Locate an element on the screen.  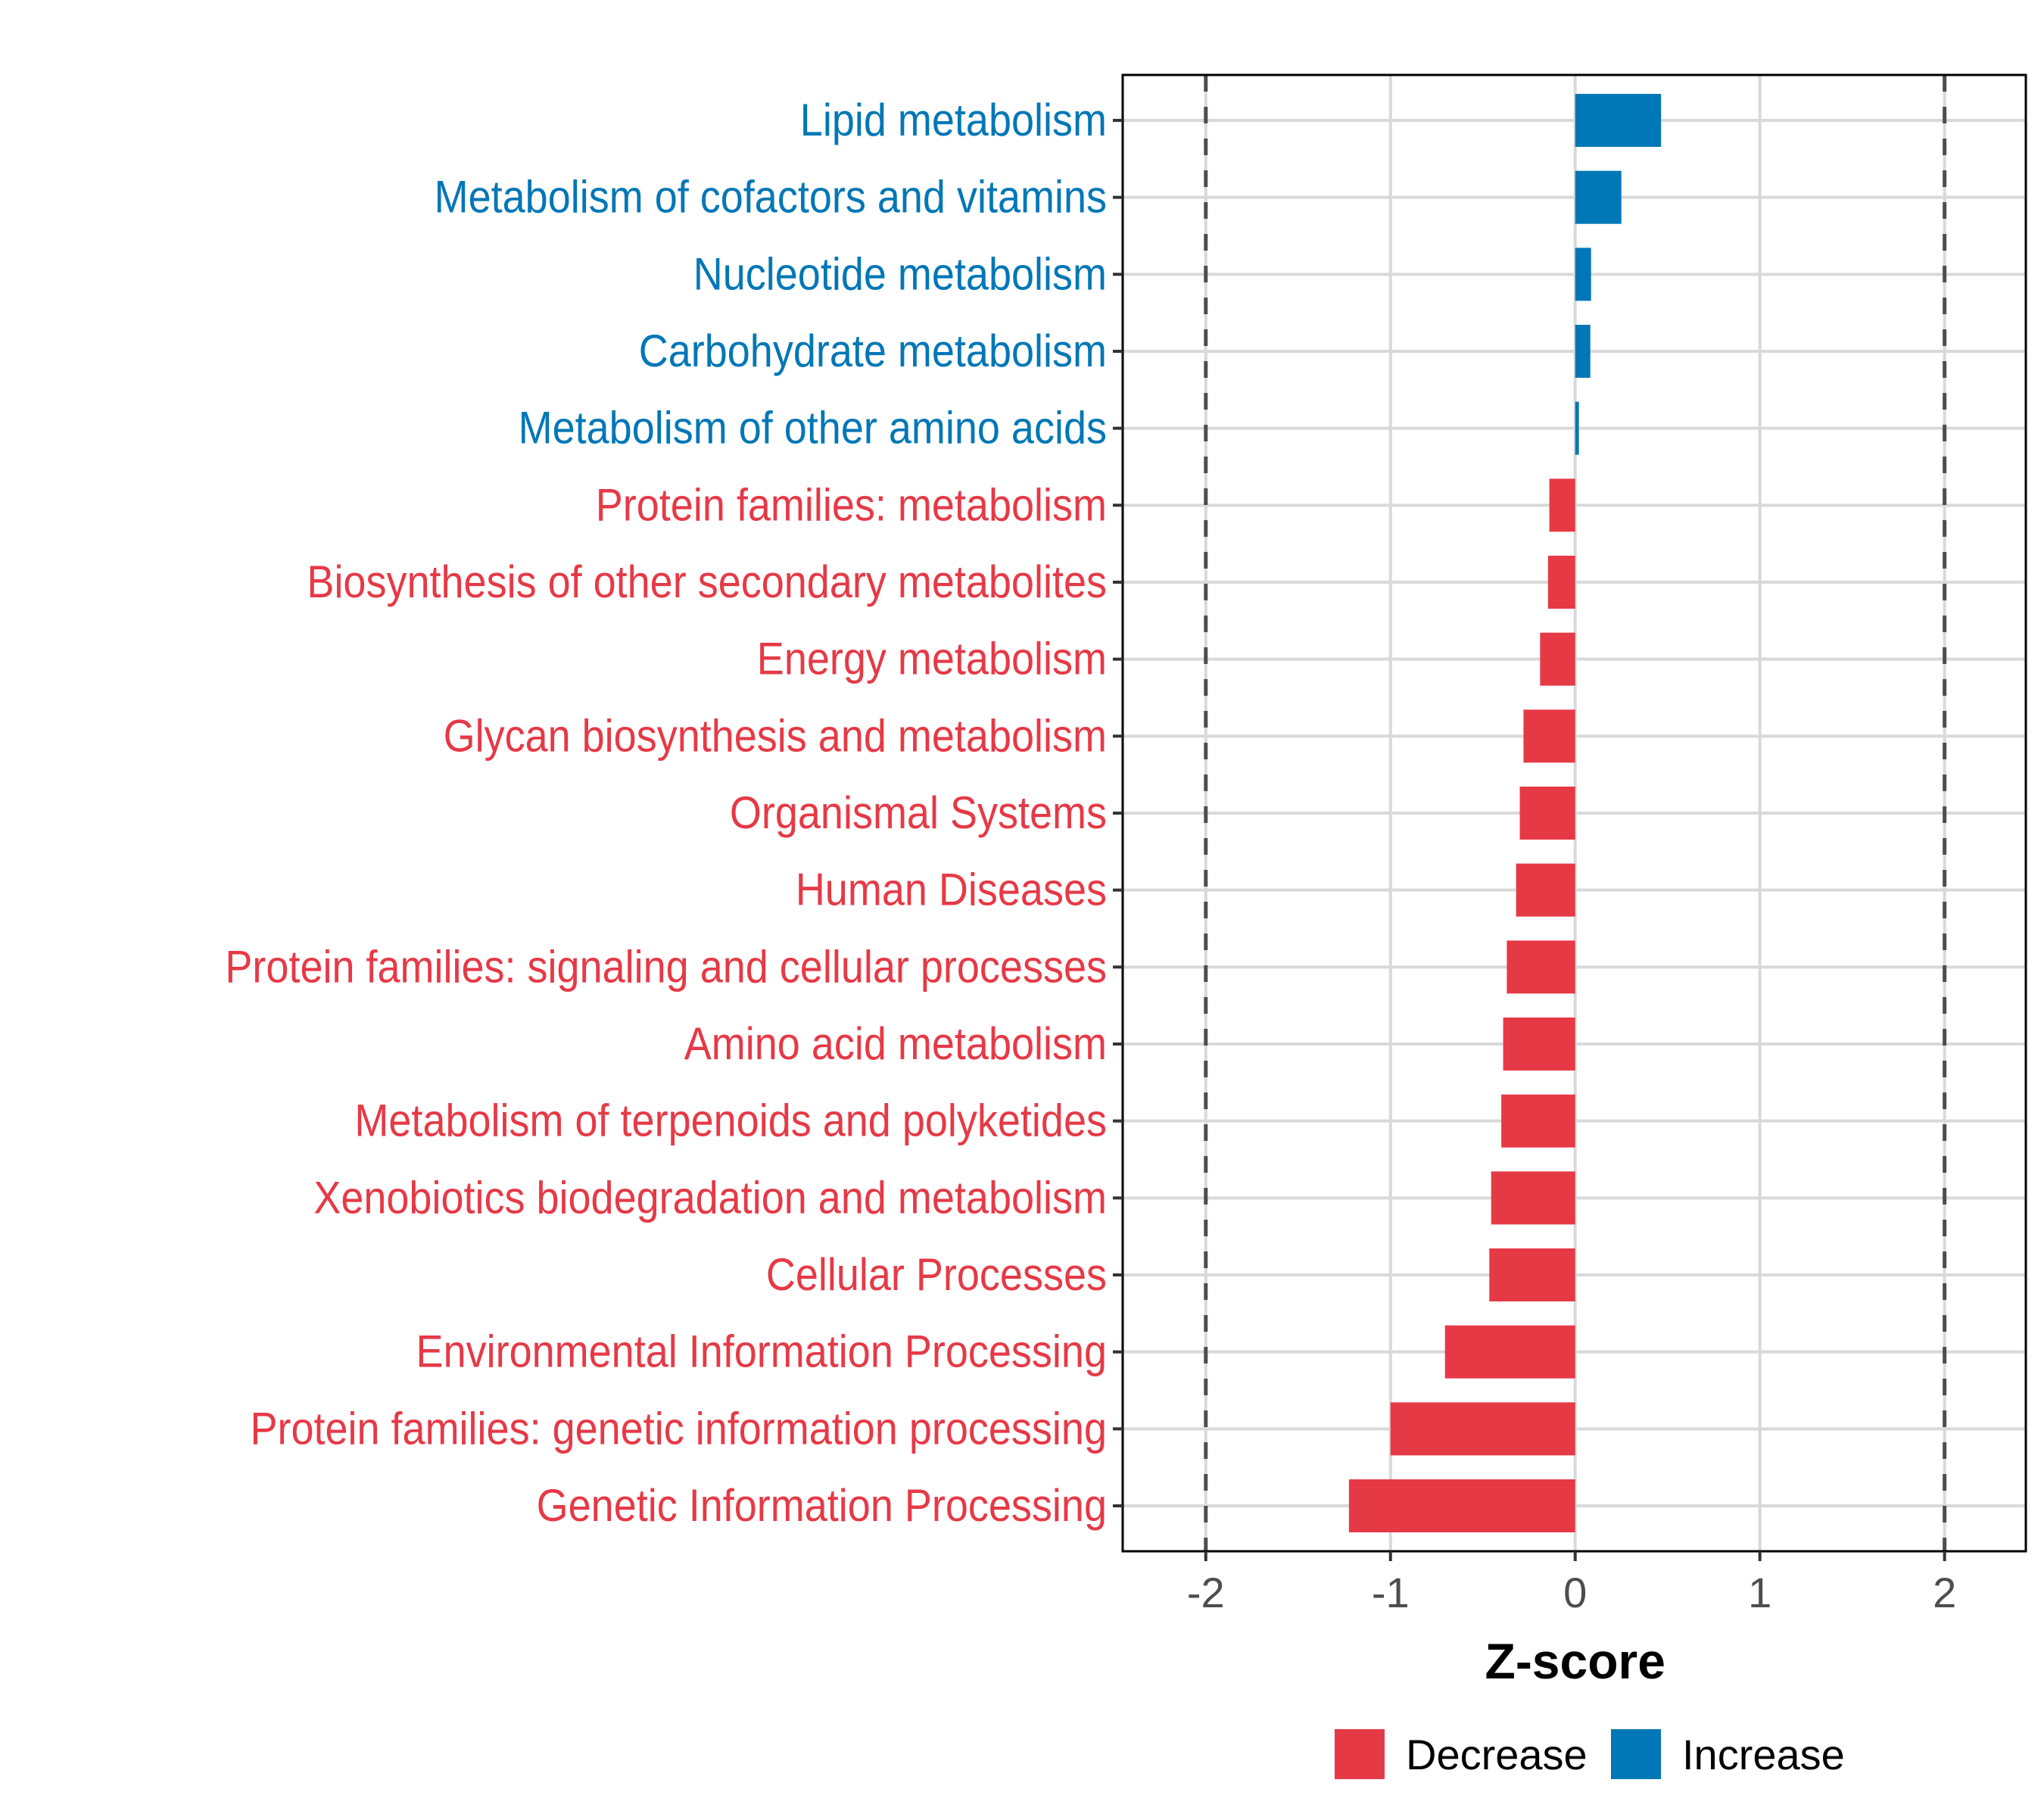
category-label: Genetic Information Processing is located at coordinates (822, 1505).